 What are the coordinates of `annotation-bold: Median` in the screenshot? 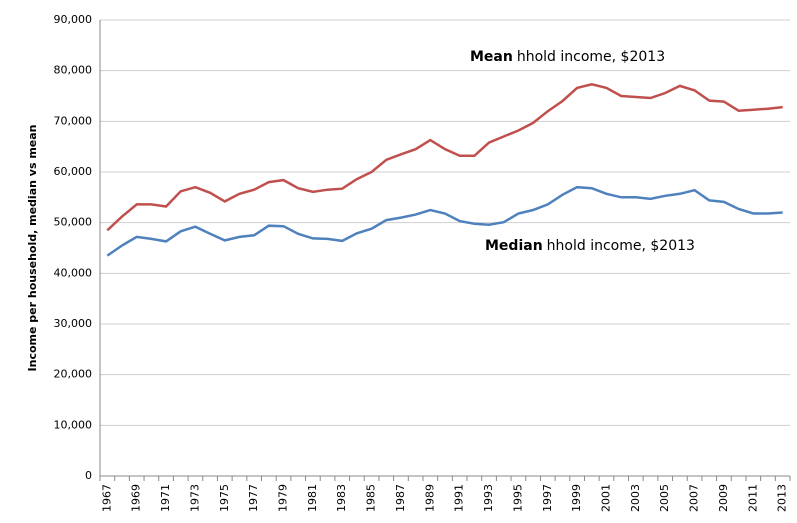 It's located at (514, 246).